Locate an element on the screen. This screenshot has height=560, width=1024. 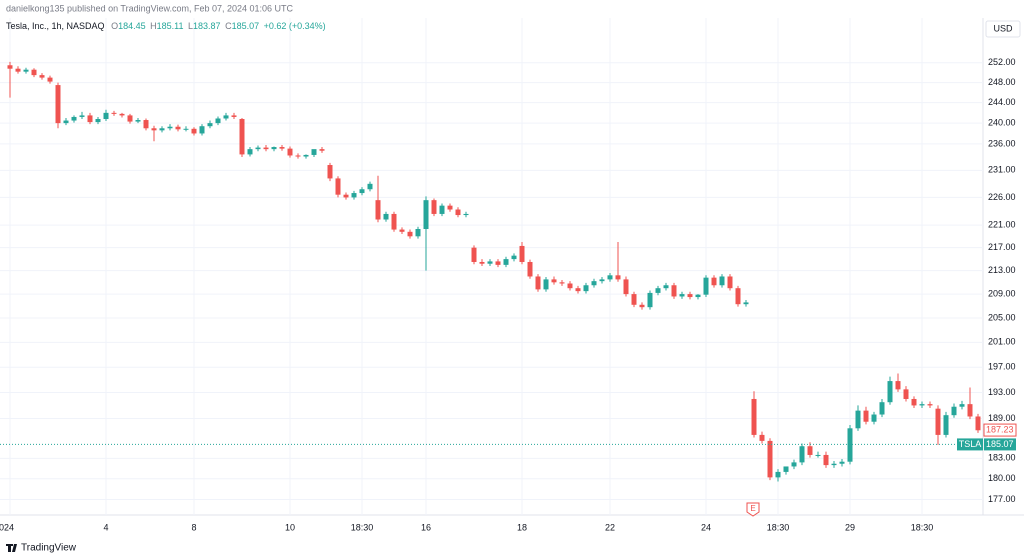
symbol-name: TSLA is located at coordinates (970, 444).